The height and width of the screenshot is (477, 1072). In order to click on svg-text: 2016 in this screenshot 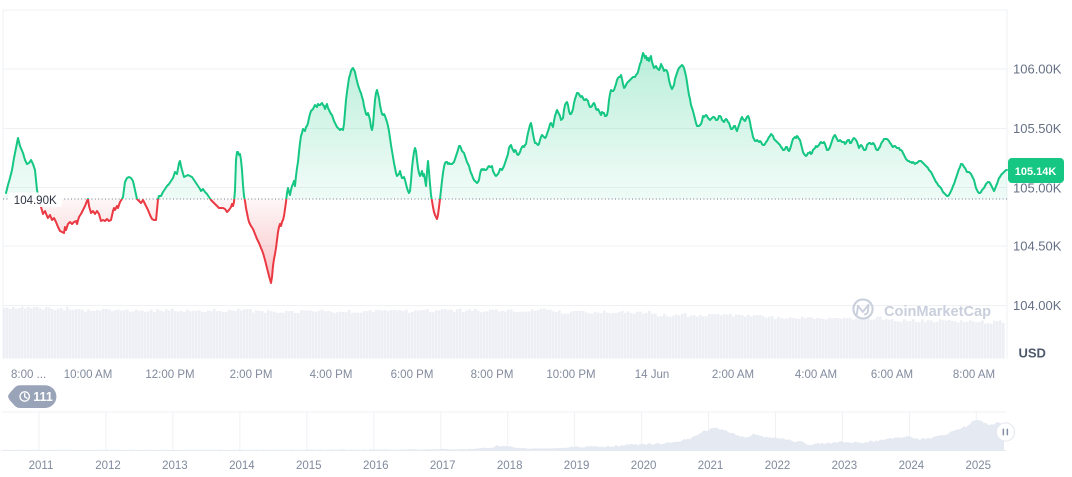, I will do `click(376, 466)`.